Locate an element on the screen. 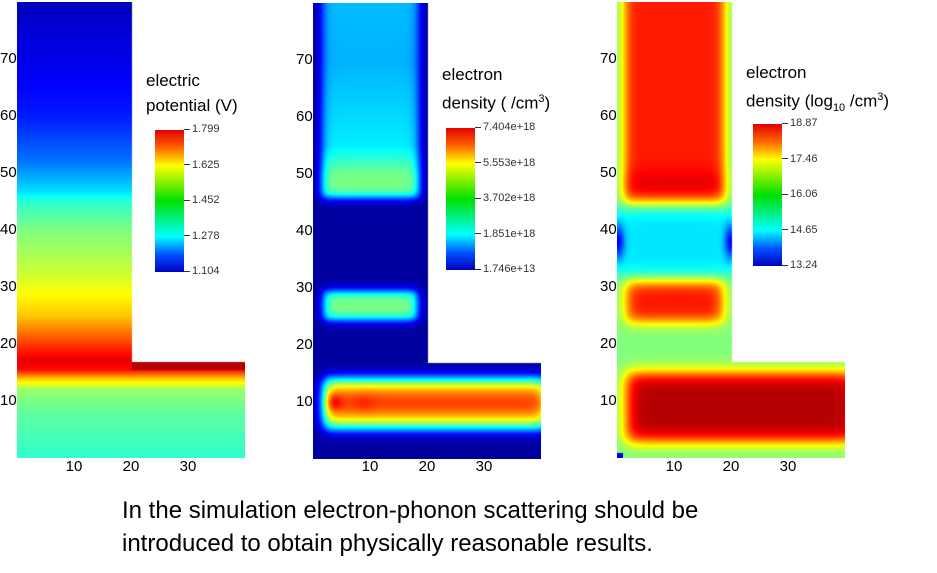  colorbar-tick-text: 1.746e+13 is located at coordinates (509, 269).